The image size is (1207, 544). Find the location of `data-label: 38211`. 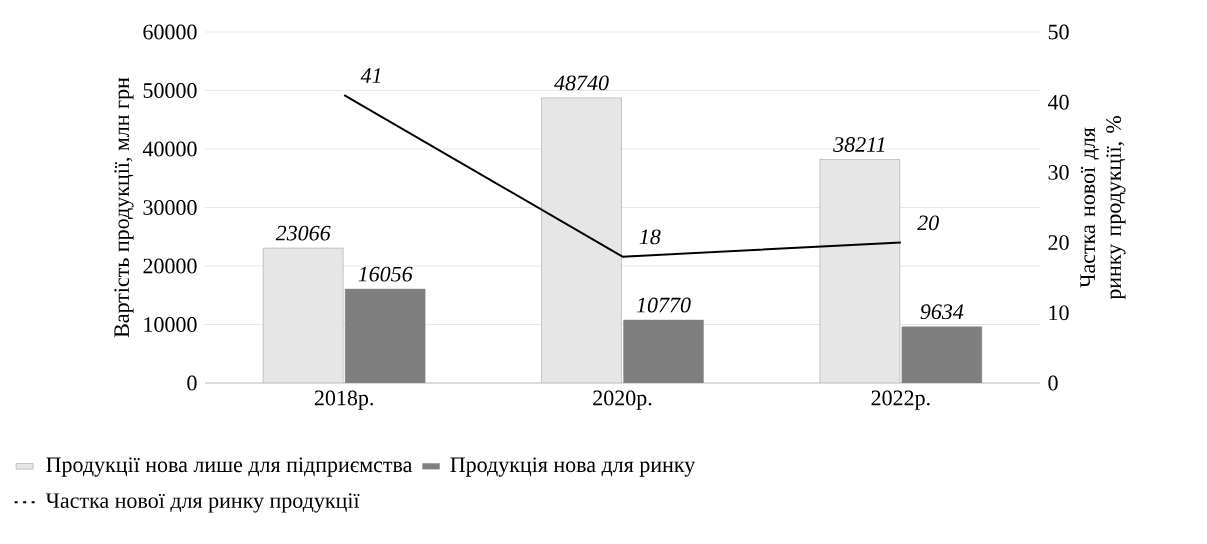

data-label: 38211 is located at coordinates (859, 144).